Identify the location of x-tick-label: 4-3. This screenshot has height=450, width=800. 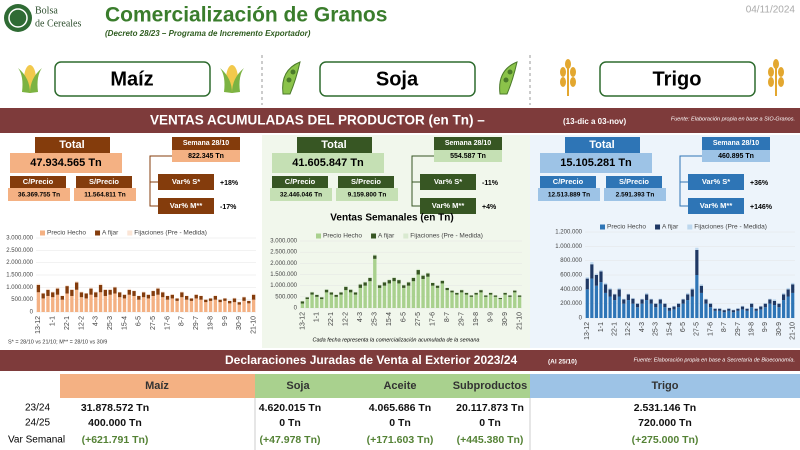
(96, 321).